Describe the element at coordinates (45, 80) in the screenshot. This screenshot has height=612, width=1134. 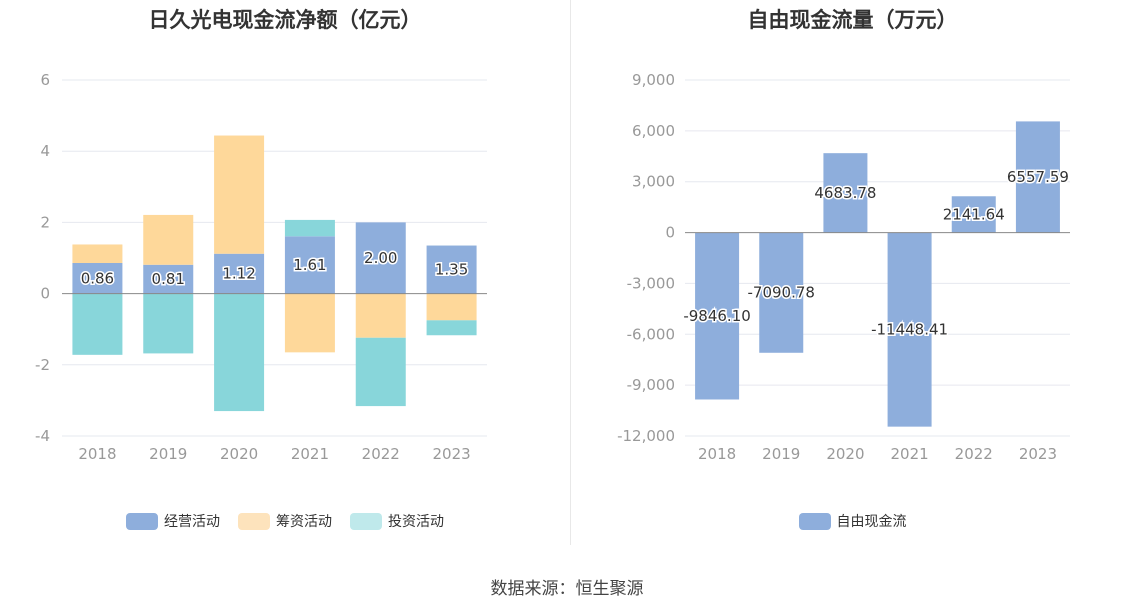
I see `y-tick-label: 6` at that location.